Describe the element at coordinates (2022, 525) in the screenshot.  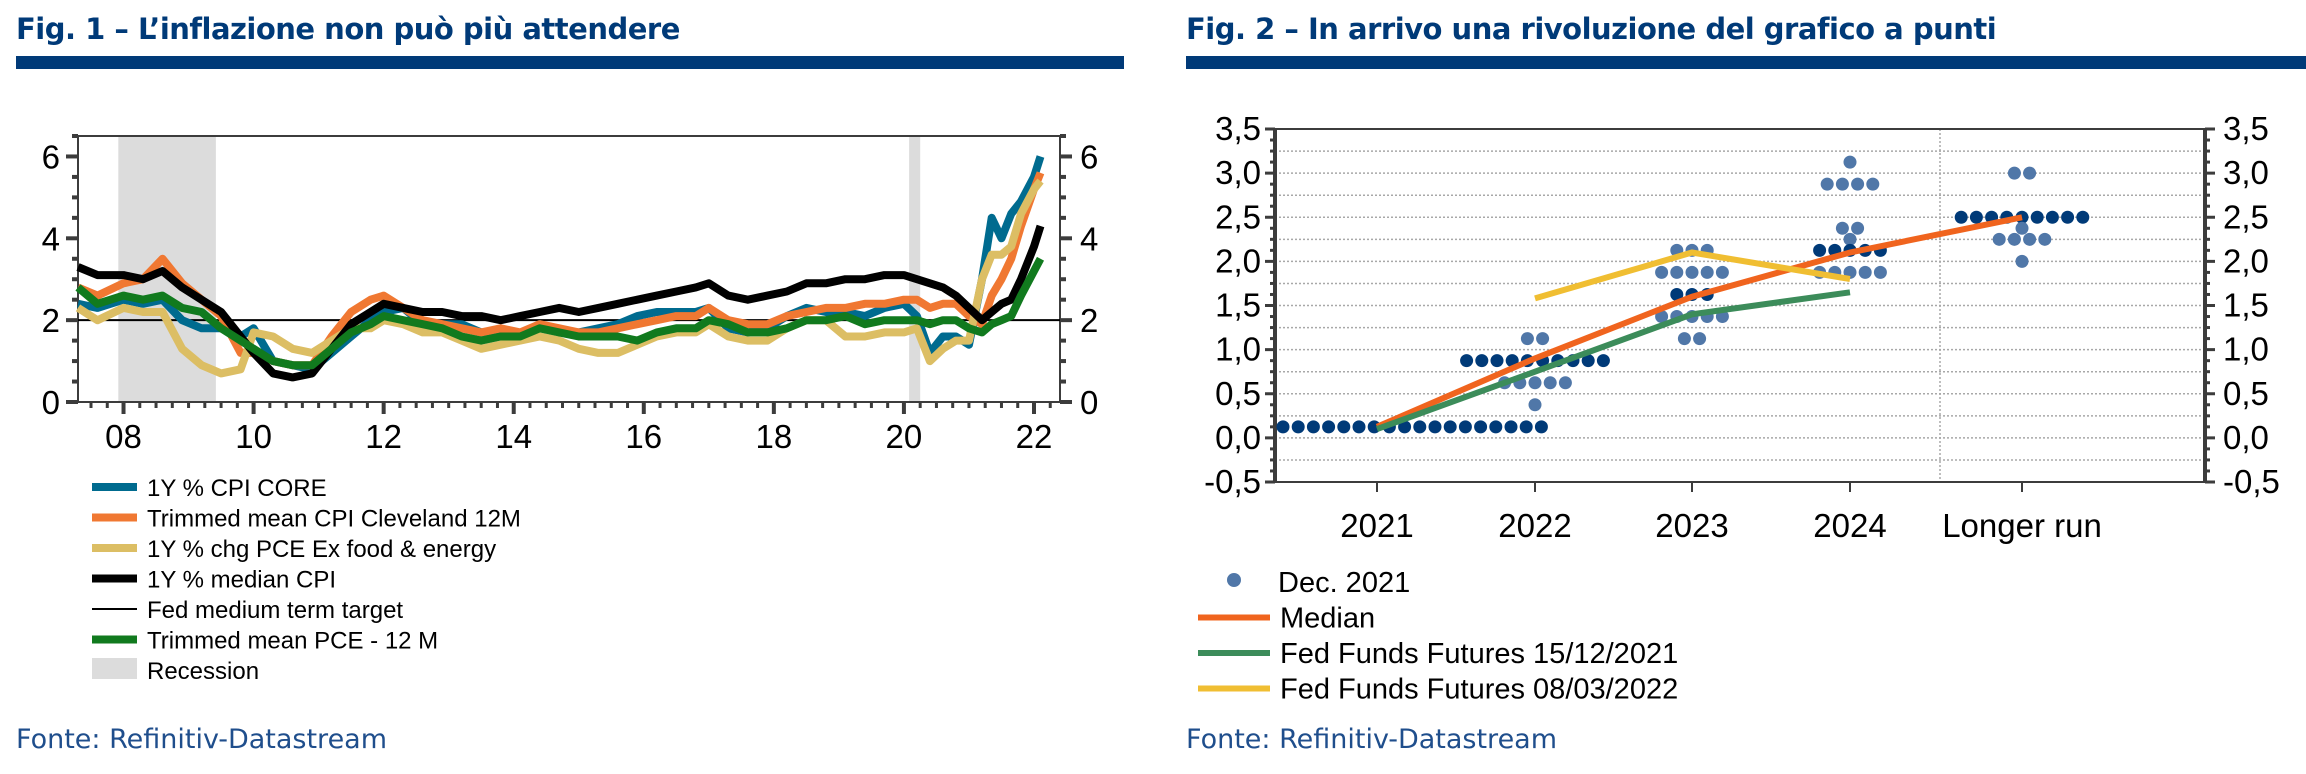
I see `x-tick-label: Longer run` at that location.